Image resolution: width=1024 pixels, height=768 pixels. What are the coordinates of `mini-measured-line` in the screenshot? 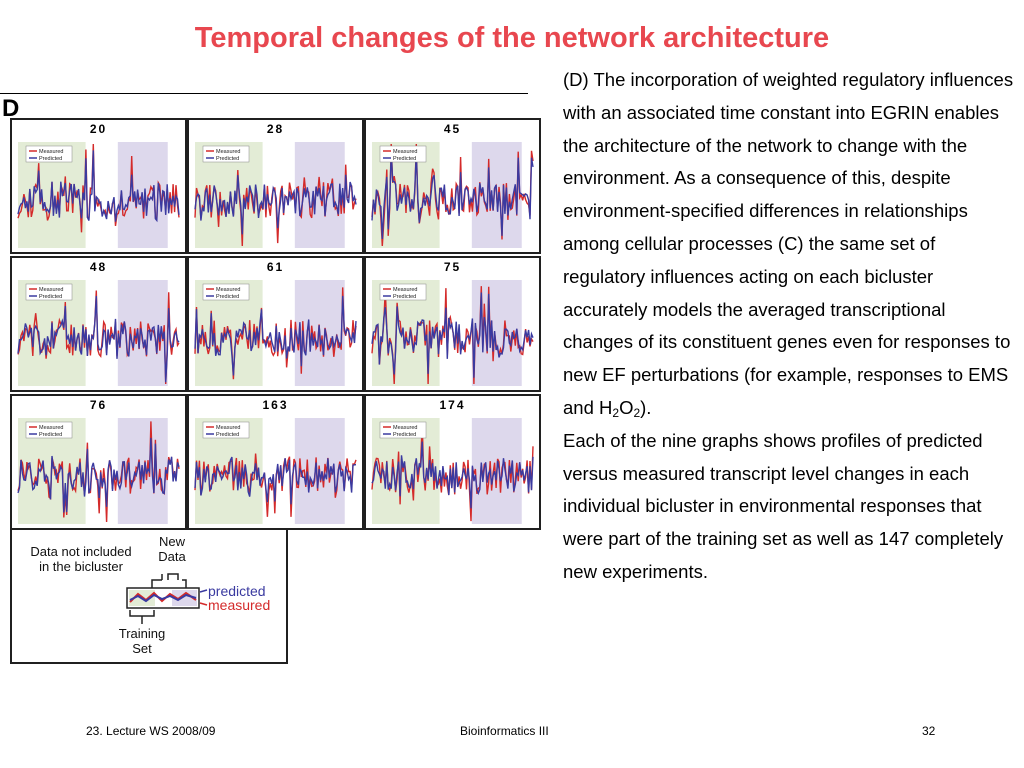 It's located at (163, 597).